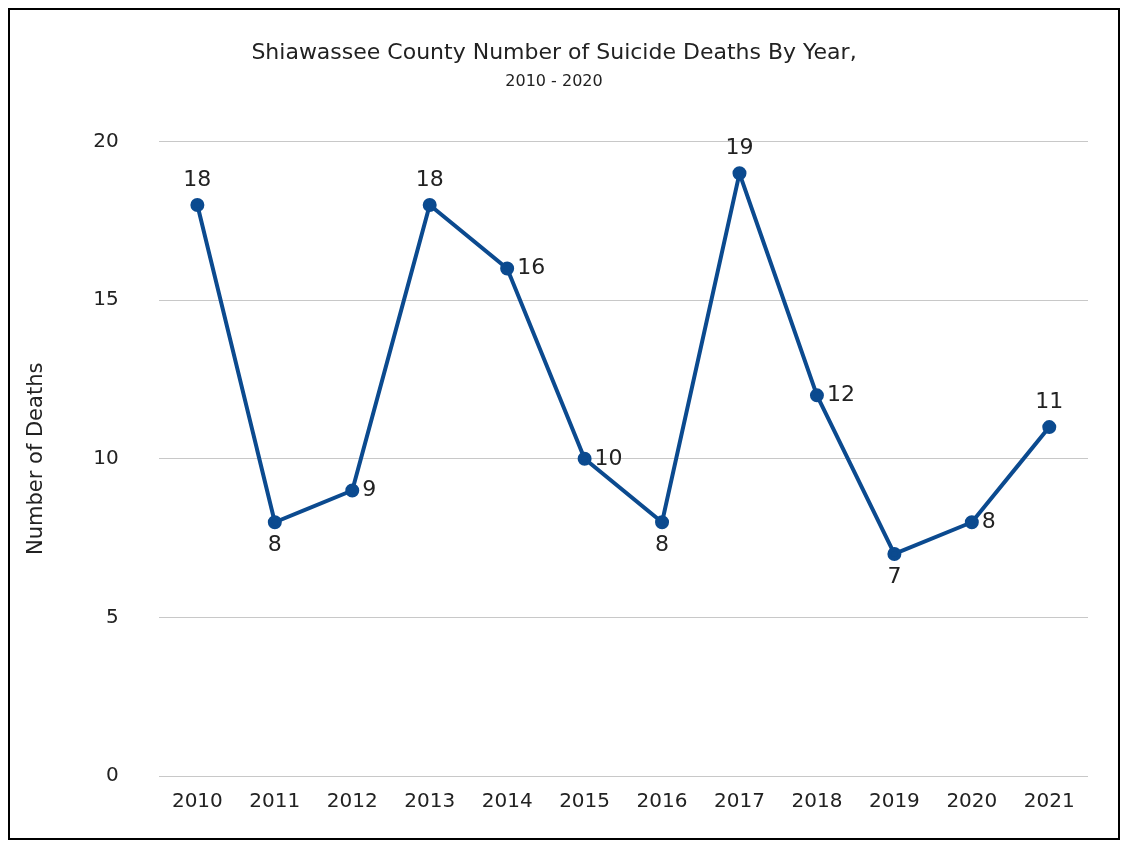 Image resolution: width=1132 pixels, height=852 pixels. What do you see at coordinates (106, 457) in the screenshot?
I see `y-tick-label: 10` at bounding box center [106, 457].